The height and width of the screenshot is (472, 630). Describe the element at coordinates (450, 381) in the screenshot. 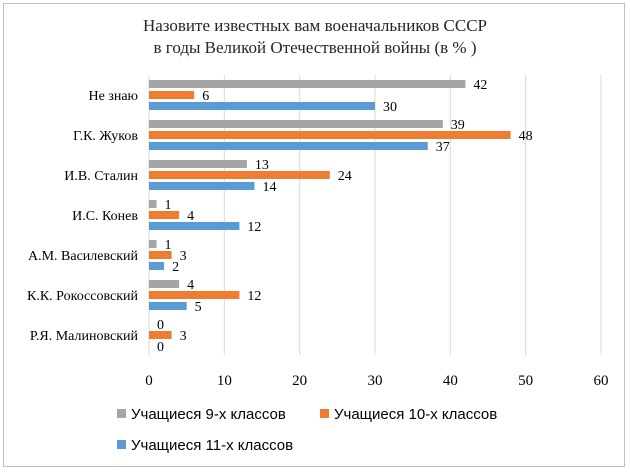

I see `x-tick-label: 40` at that location.